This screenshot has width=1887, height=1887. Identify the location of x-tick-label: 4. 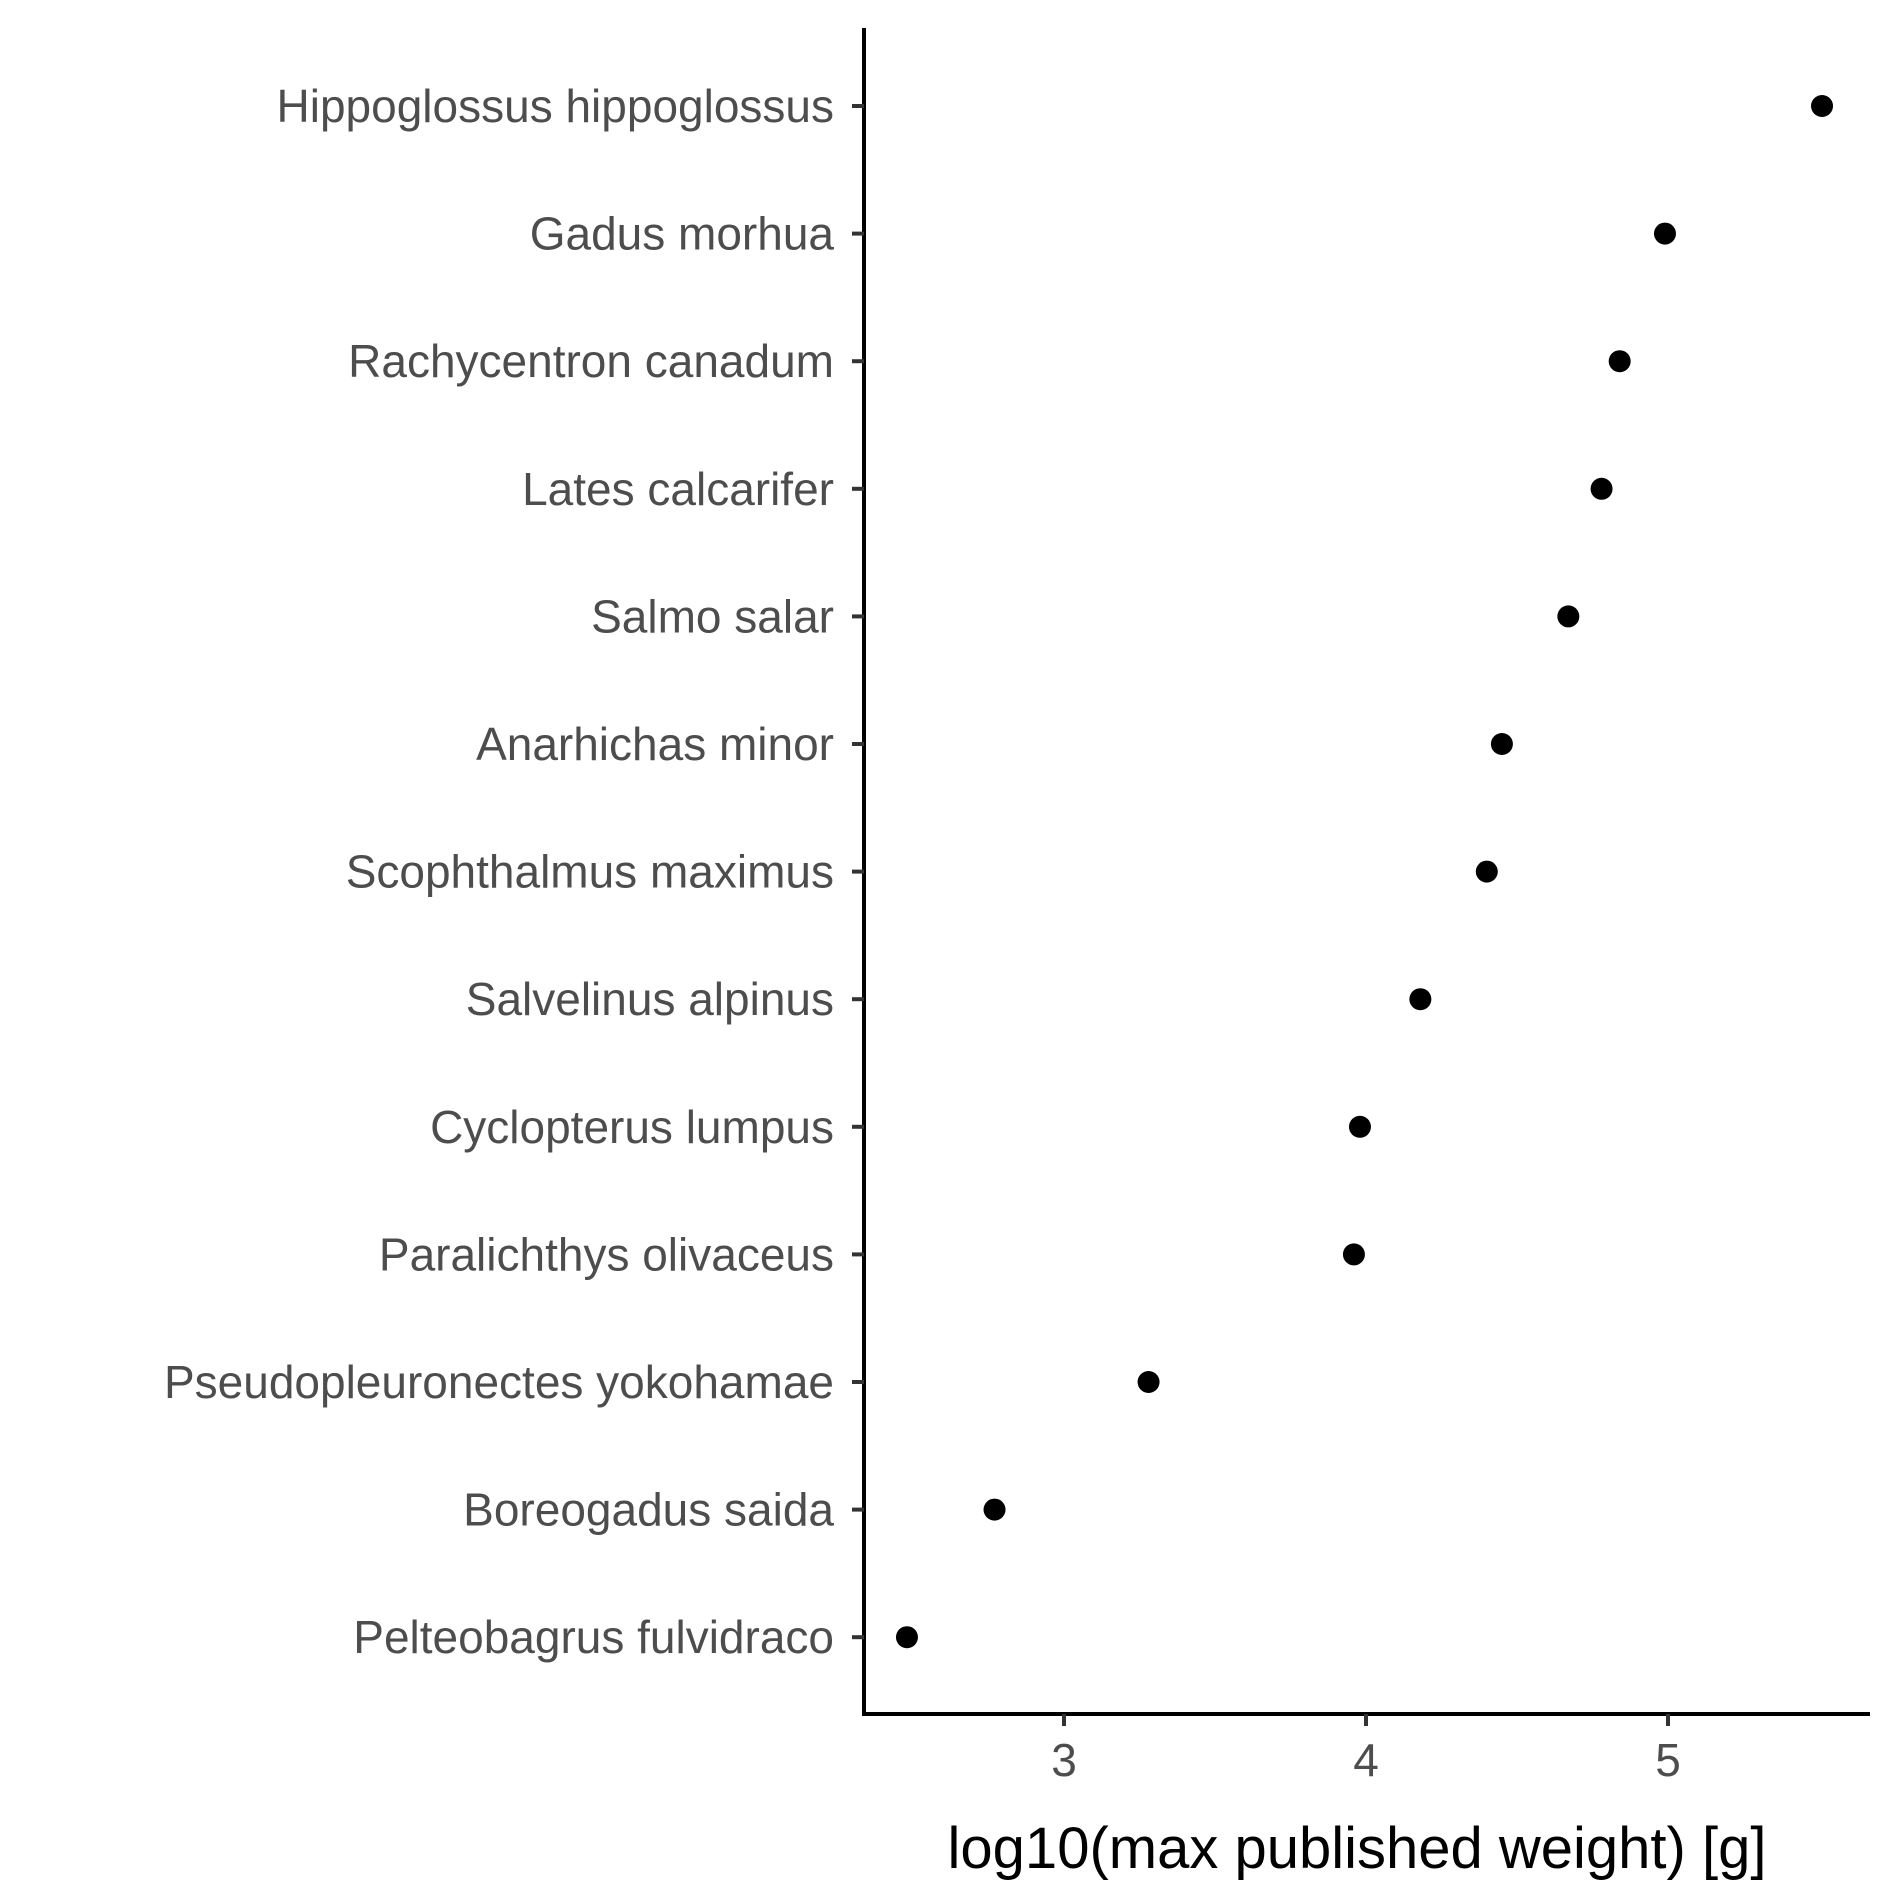
(1366, 1760).